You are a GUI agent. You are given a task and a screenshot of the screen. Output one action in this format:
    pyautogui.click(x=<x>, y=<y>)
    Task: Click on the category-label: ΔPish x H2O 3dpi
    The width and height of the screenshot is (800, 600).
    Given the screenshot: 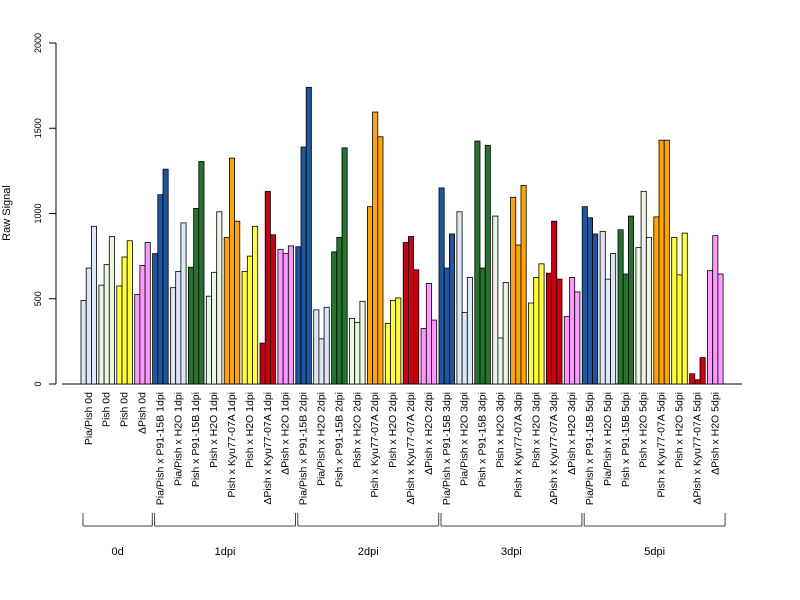 What is the action you would take?
    pyautogui.click(x=572, y=433)
    